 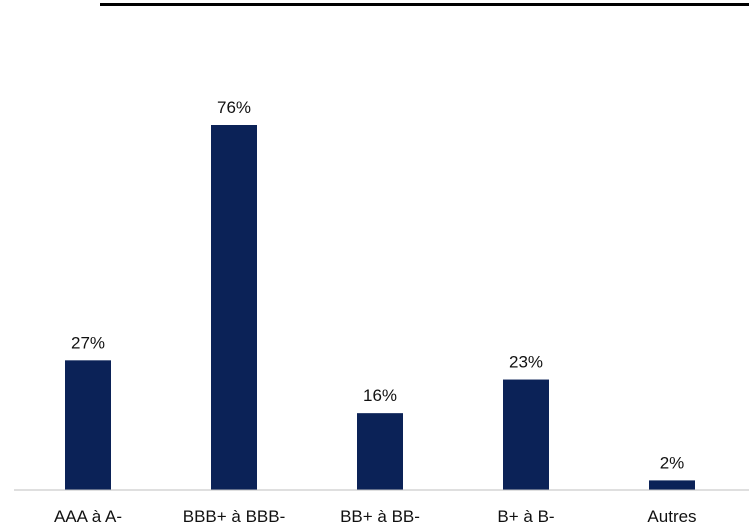 What do you see at coordinates (380, 516) in the screenshot?
I see `category-label-2: BB+ à BB-` at bounding box center [380, 516].